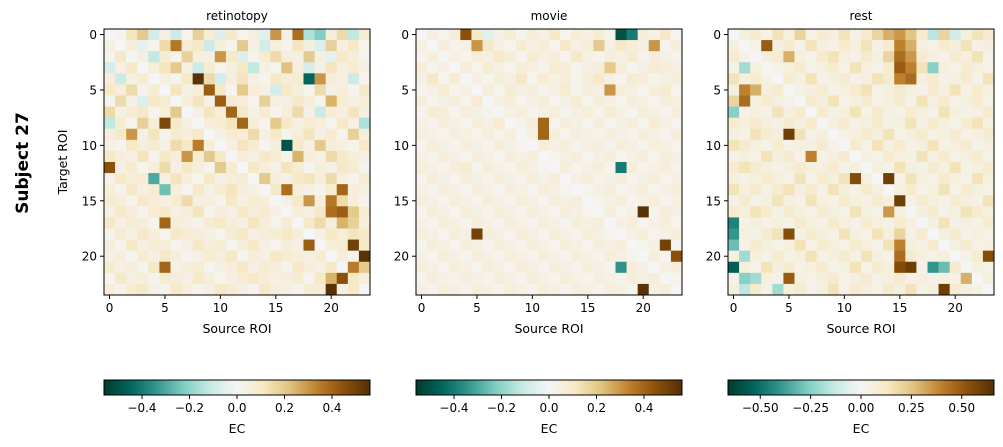 This screenshot has width=1003, height=447. What do you see at coordinates (911, 408) in the screenshot?
I see `colorbar-tick-label: 0.25` at bounding box center [911, 408].